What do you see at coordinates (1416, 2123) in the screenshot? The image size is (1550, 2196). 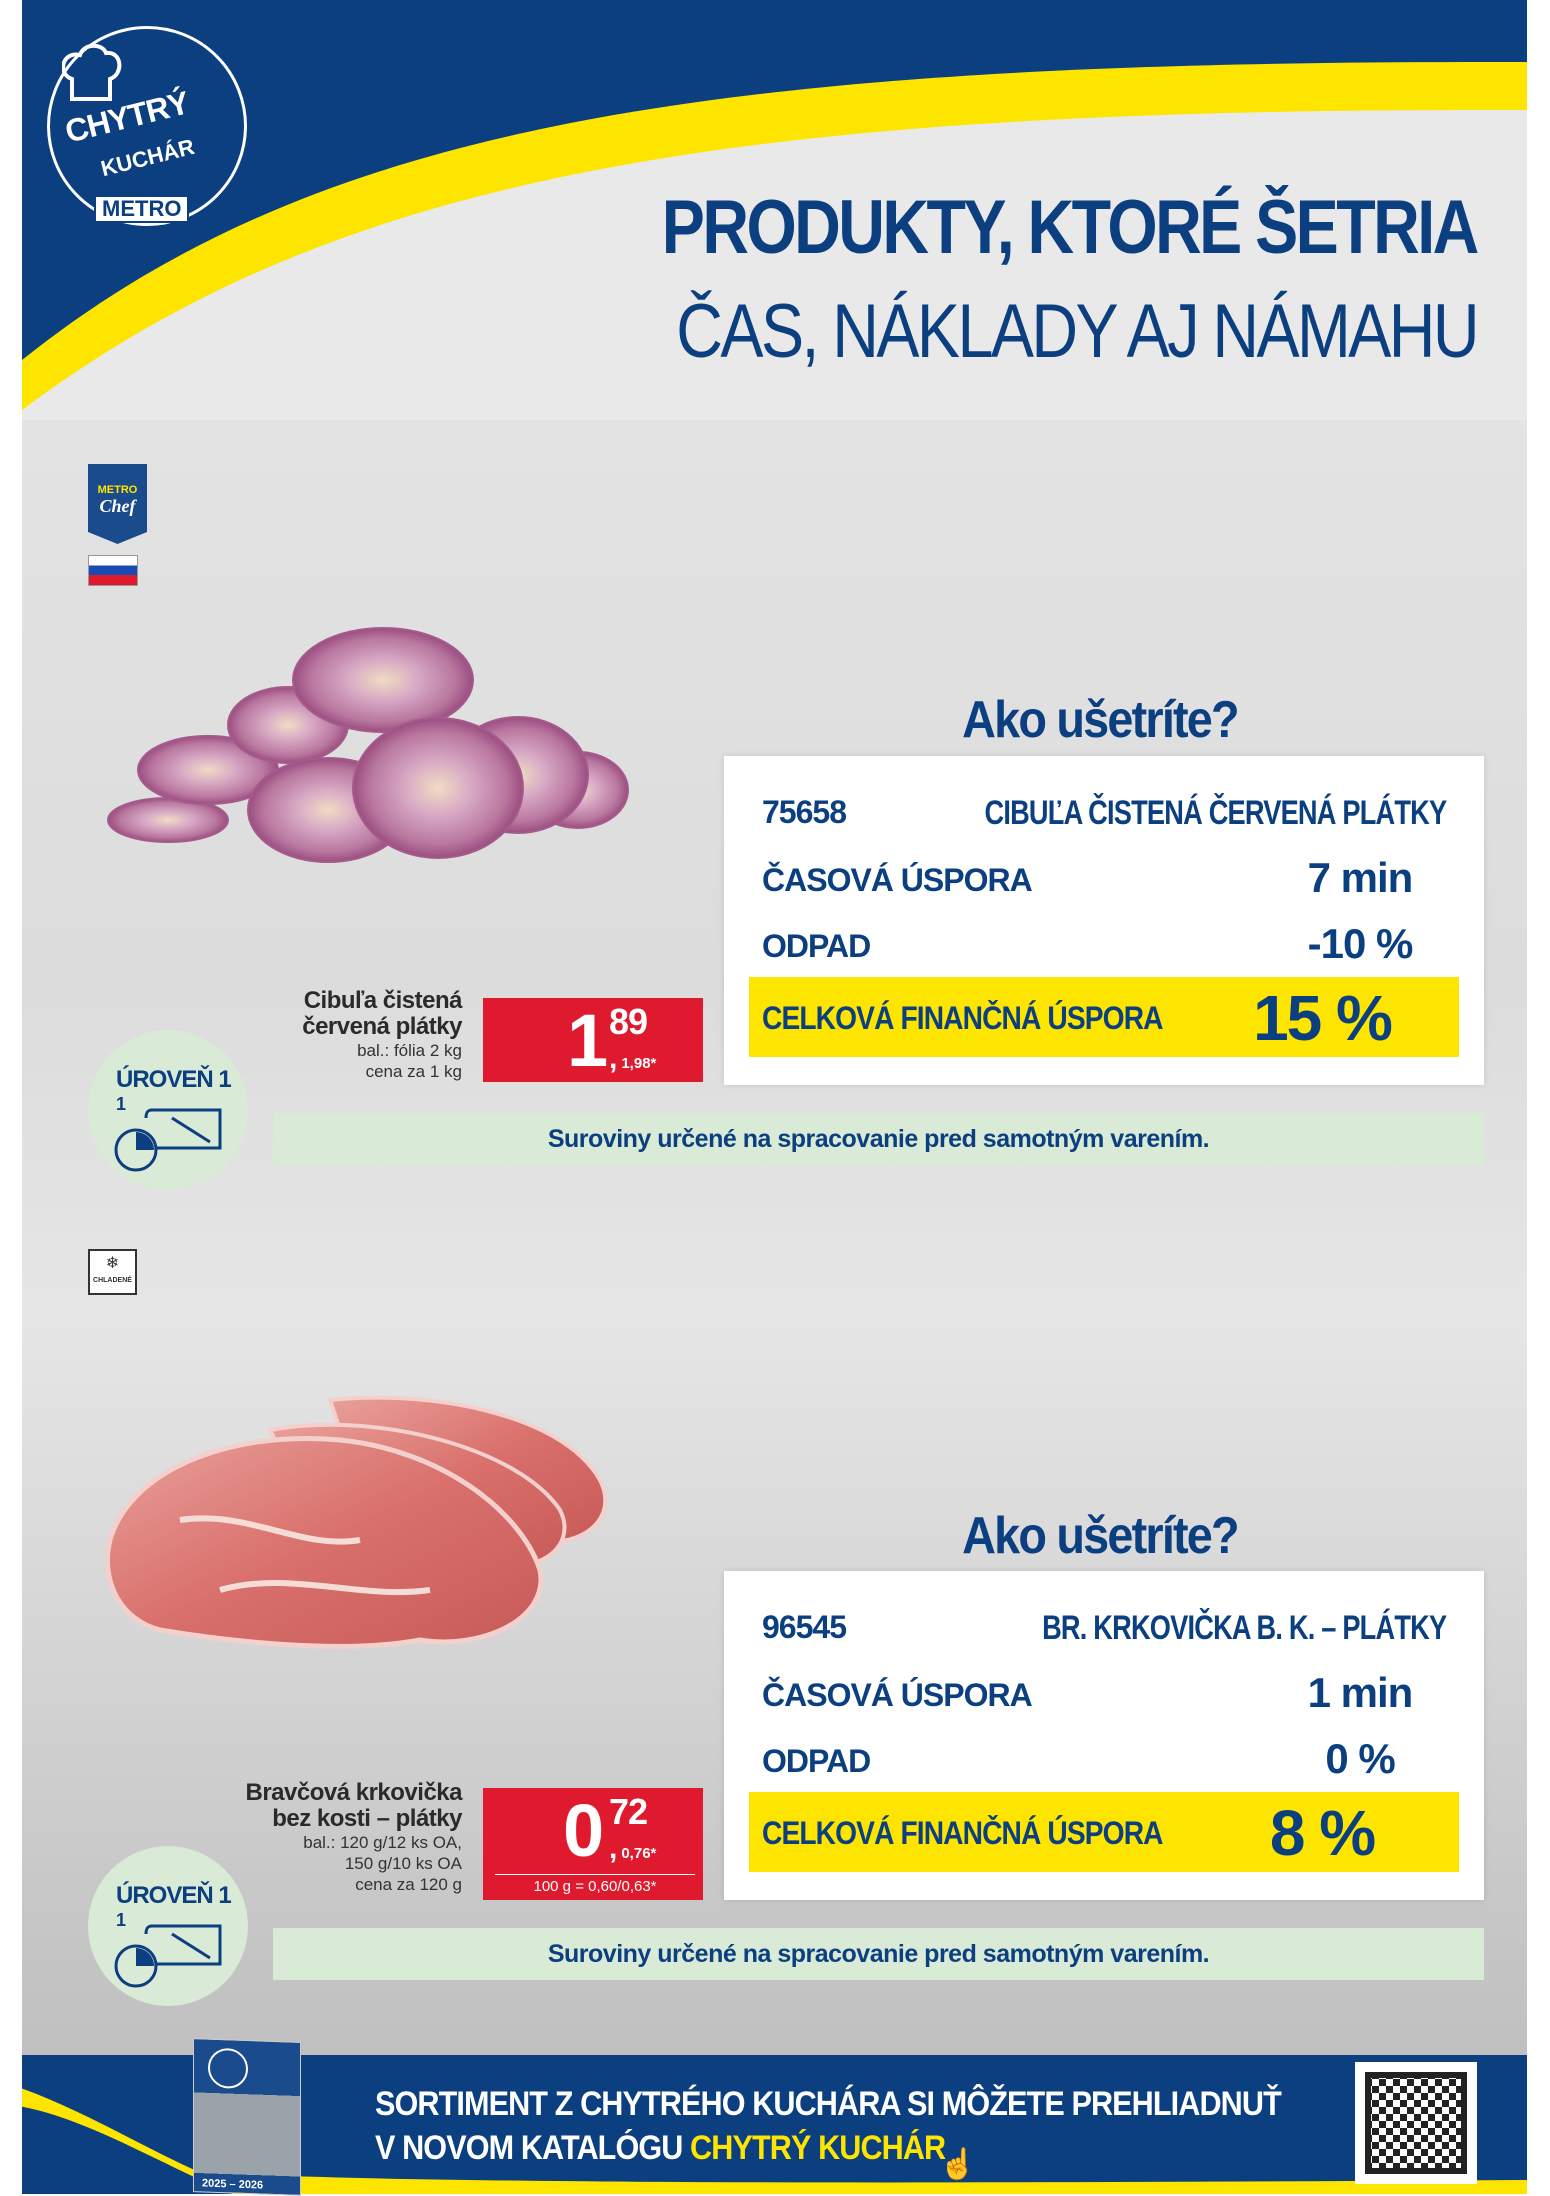 I see `qr-code` at bounding box center [1416, 2123].